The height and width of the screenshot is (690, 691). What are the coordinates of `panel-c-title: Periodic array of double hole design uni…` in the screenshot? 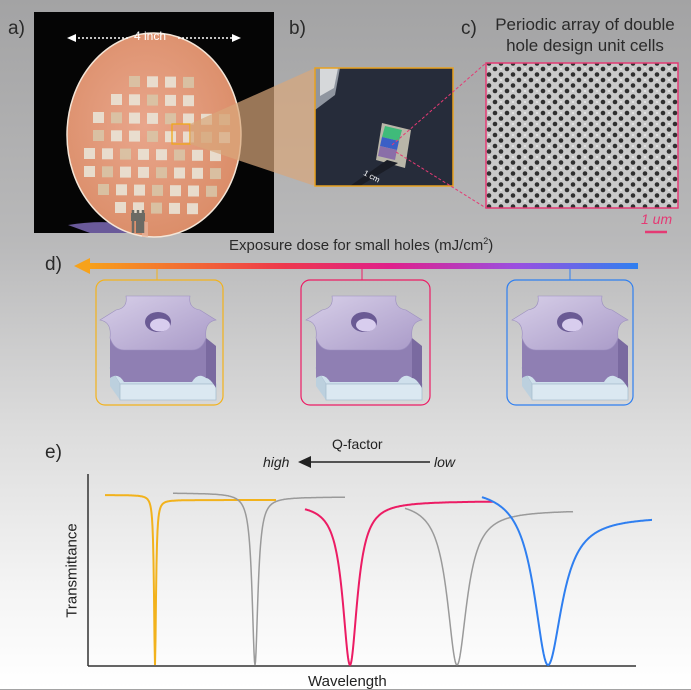 It's located at (585, 35).